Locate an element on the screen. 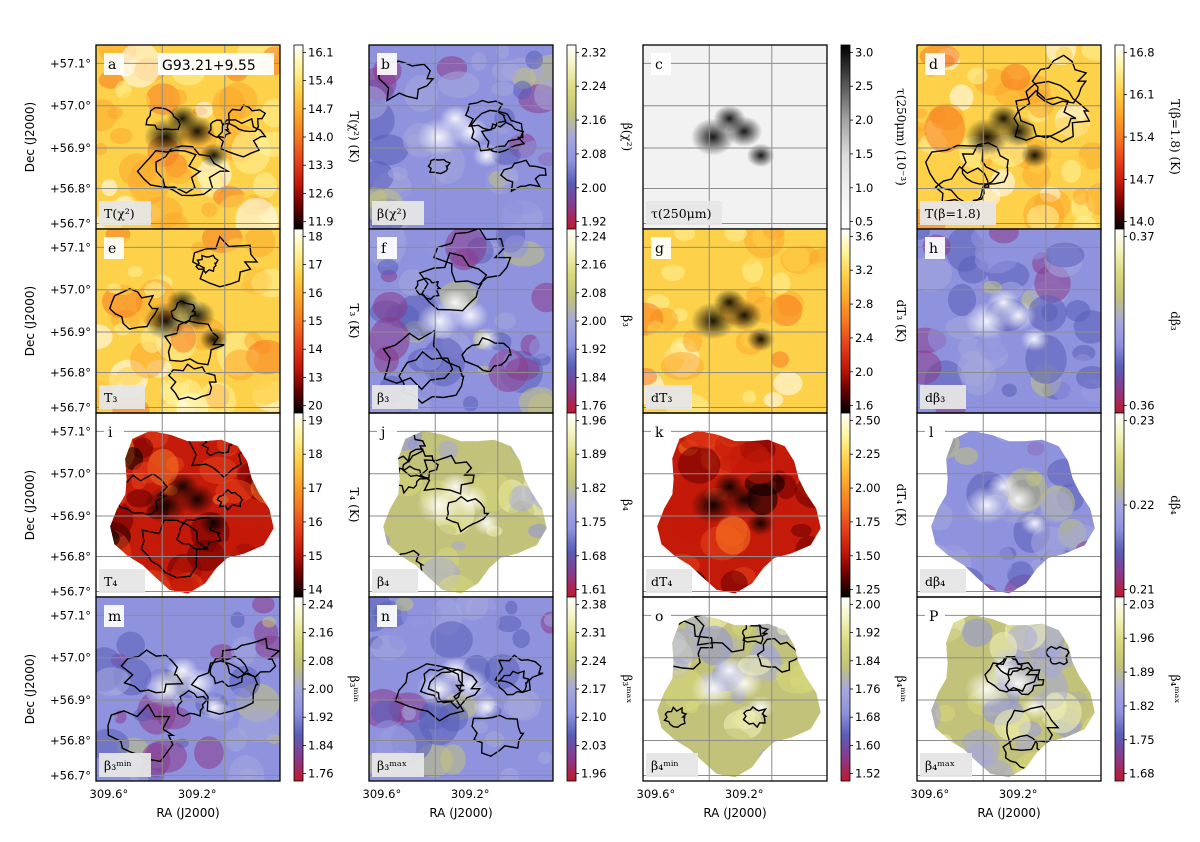 This screenshot has width=1200, height=842. panel-letter: a is located at coordinates (114, 64).